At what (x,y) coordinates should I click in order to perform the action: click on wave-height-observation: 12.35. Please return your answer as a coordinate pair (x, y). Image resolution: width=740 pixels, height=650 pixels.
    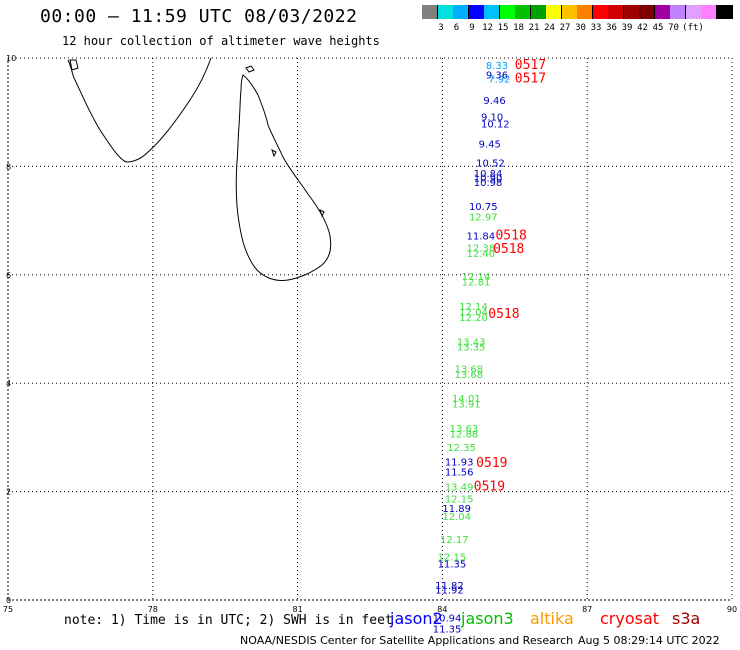
    Looking at the image, I should click on (461, 448).